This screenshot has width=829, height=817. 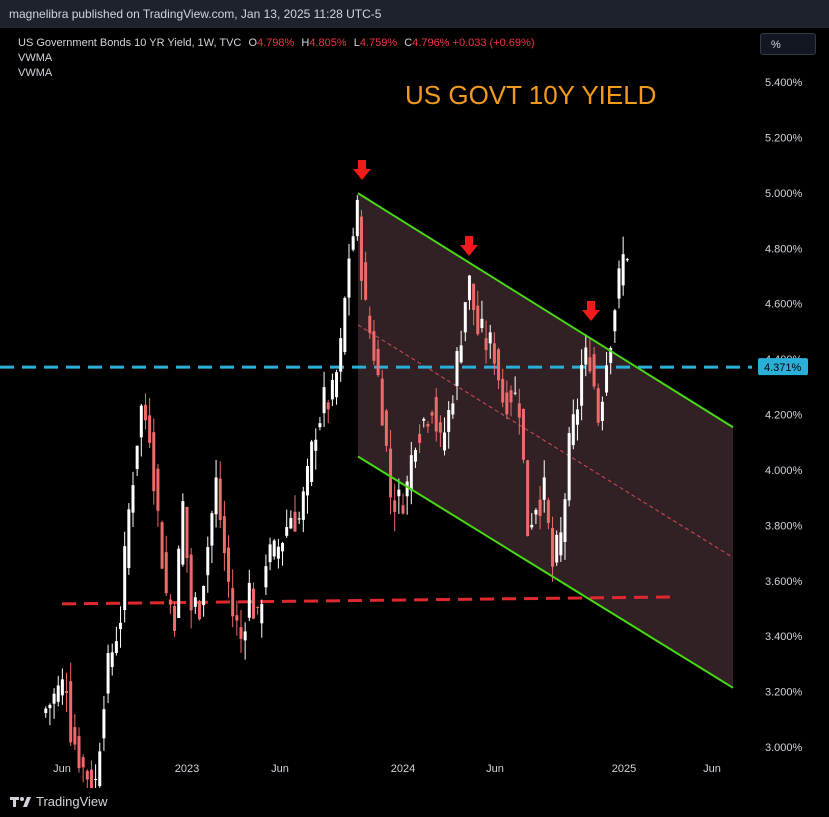 What do you see at coordinates (545, 572) in the screenshot?
I see `channel-lower-line` at bounding box center [545, 572].